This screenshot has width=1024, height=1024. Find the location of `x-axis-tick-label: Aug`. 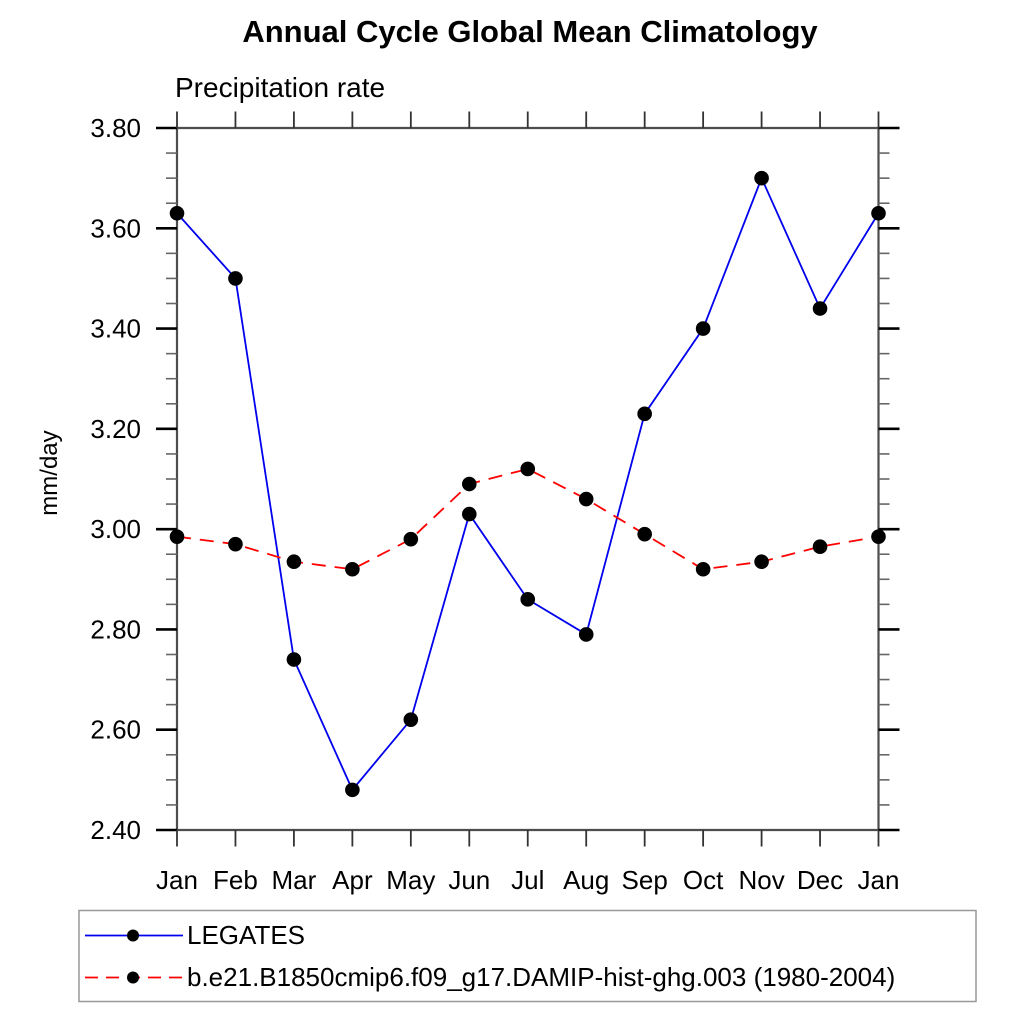

x-axis-tick-label: Aug is located at coordinates (586, 880).